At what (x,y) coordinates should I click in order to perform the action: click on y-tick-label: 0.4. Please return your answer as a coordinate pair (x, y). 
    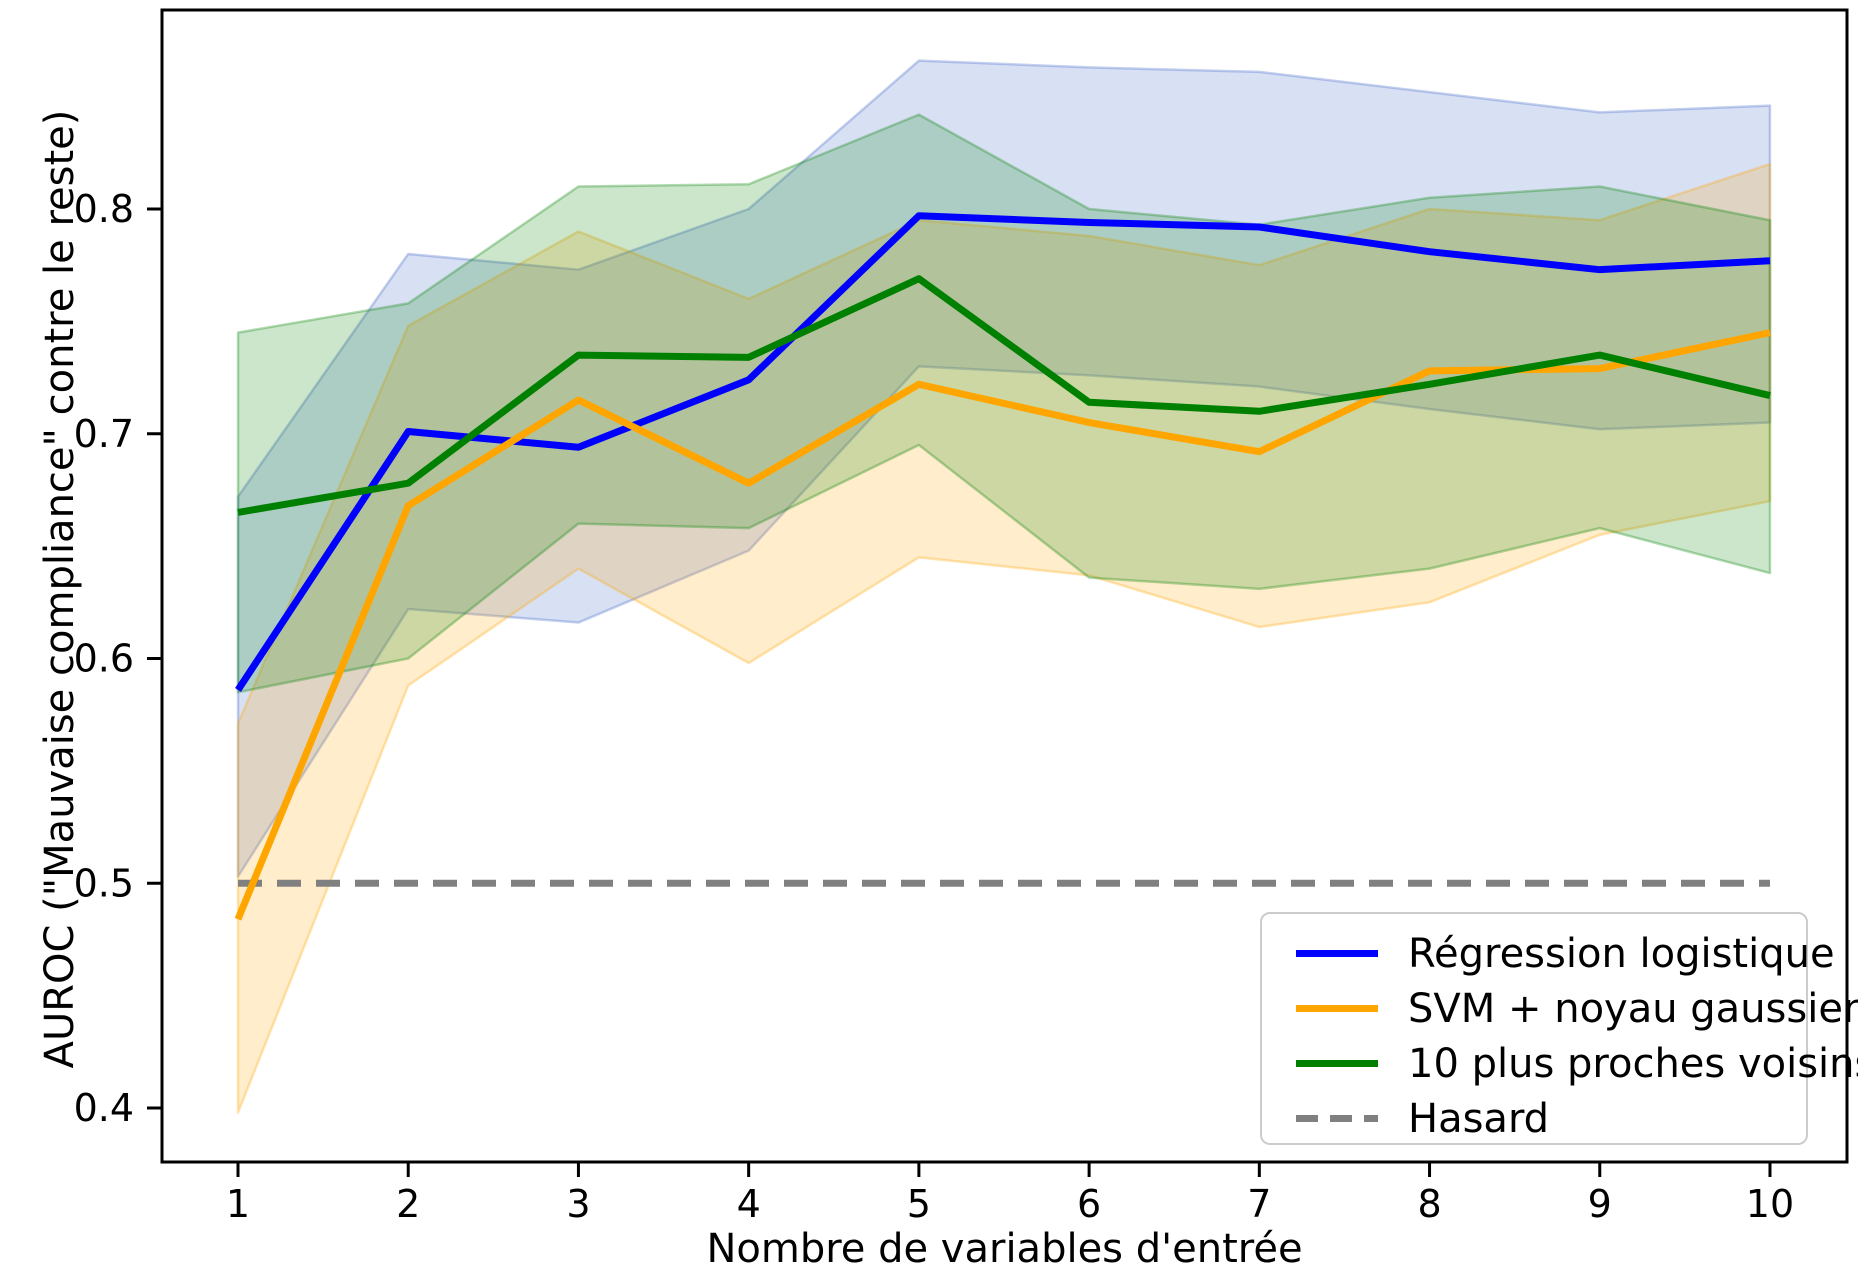
    Looking at the image, I should click on (104, 1108).